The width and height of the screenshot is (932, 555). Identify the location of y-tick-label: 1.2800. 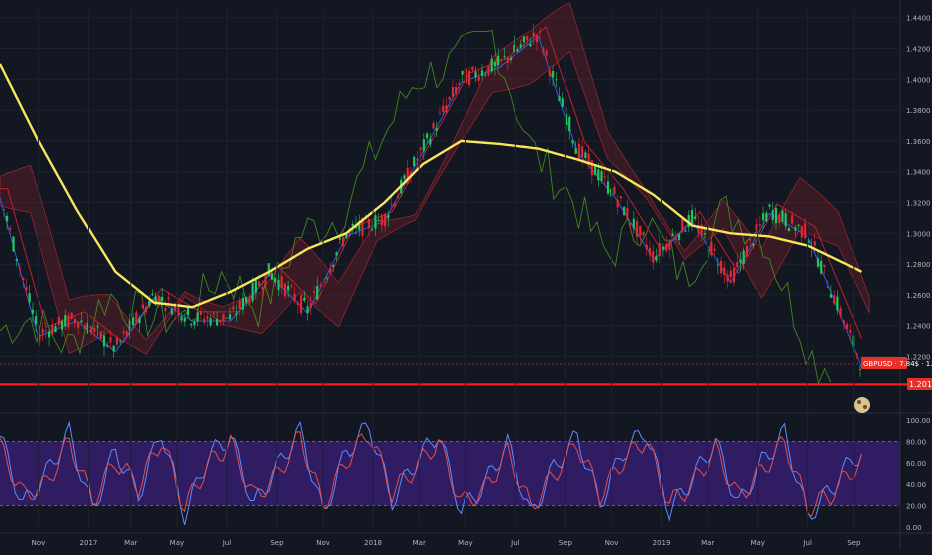
(918, 265).